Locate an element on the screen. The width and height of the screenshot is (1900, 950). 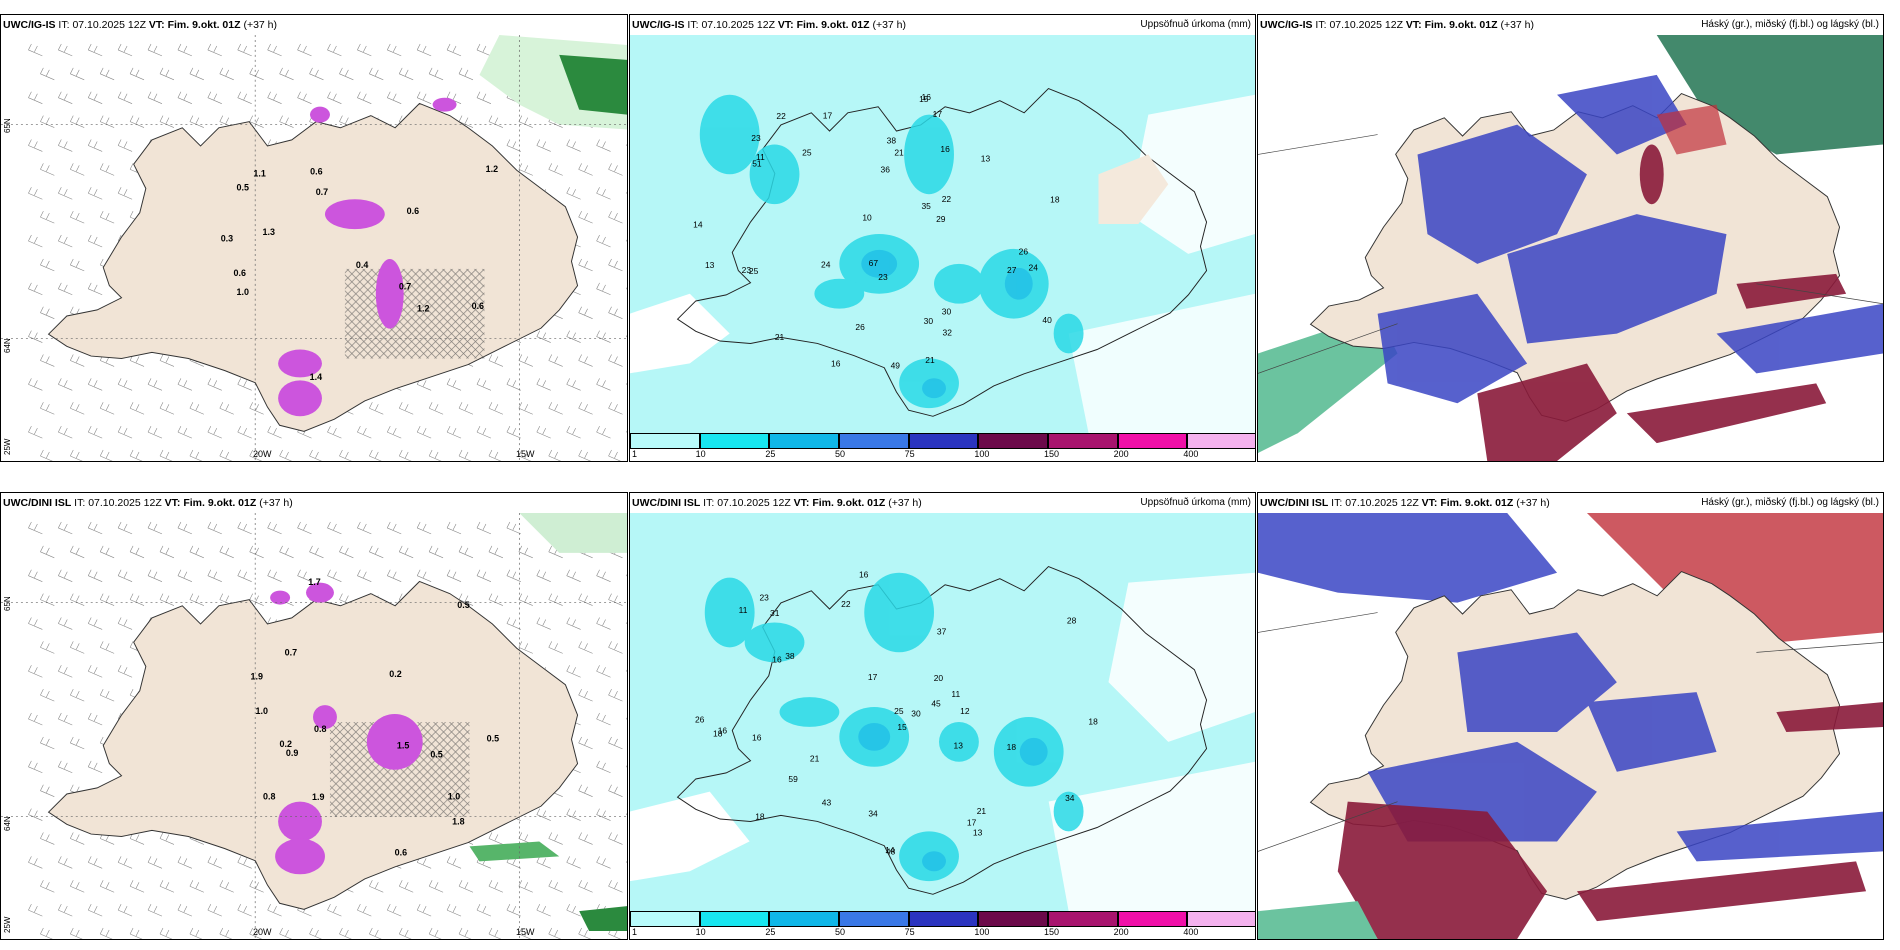
colorbar-tick: 10 is located at coordinates (700, 454).